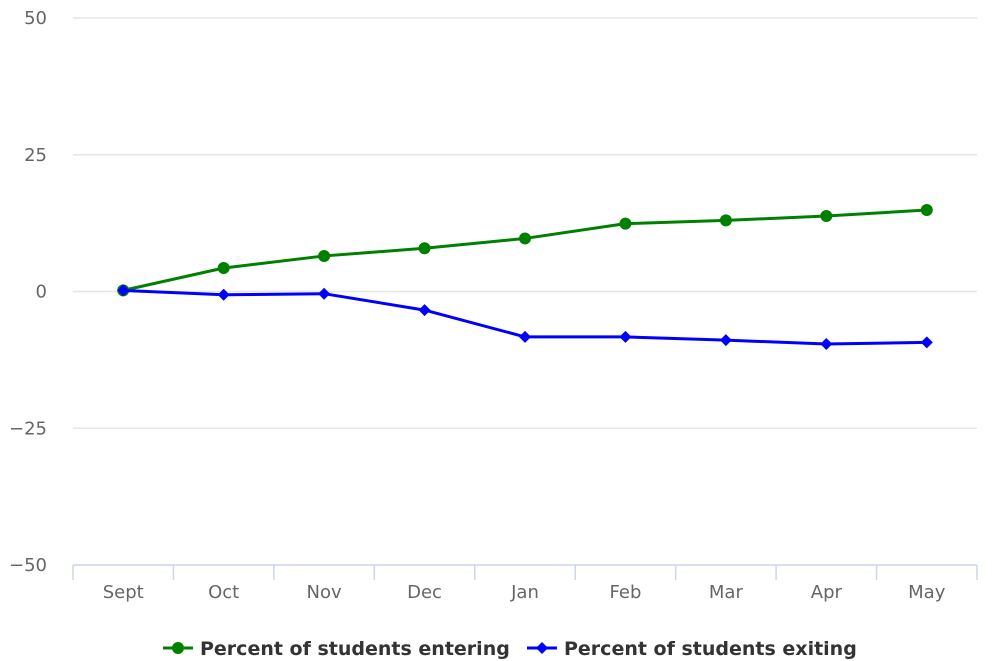  I want to click on legend-label: Percent of students entering, so click(355, 649).